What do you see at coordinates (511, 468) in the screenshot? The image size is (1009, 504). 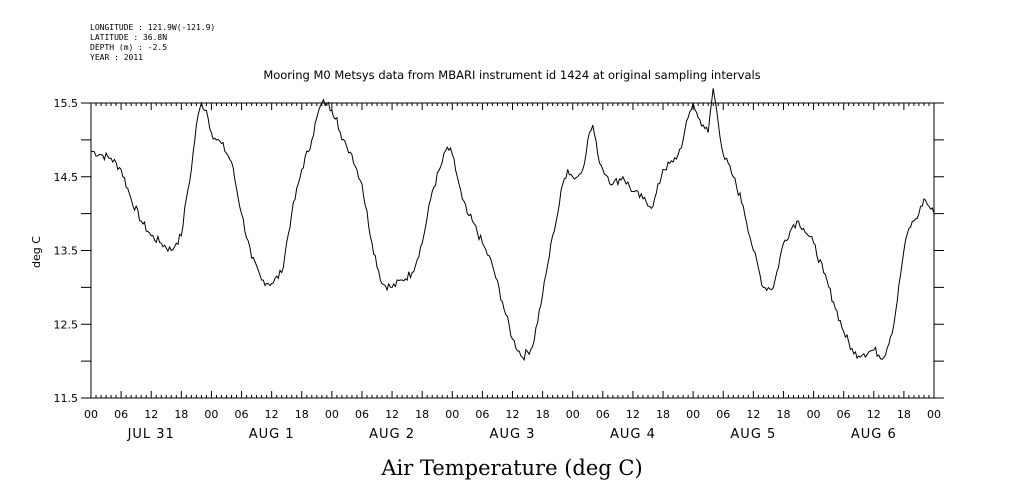 I see `x-axis-label: Air Temperature (deg C)` at bounding box center [511, 468].